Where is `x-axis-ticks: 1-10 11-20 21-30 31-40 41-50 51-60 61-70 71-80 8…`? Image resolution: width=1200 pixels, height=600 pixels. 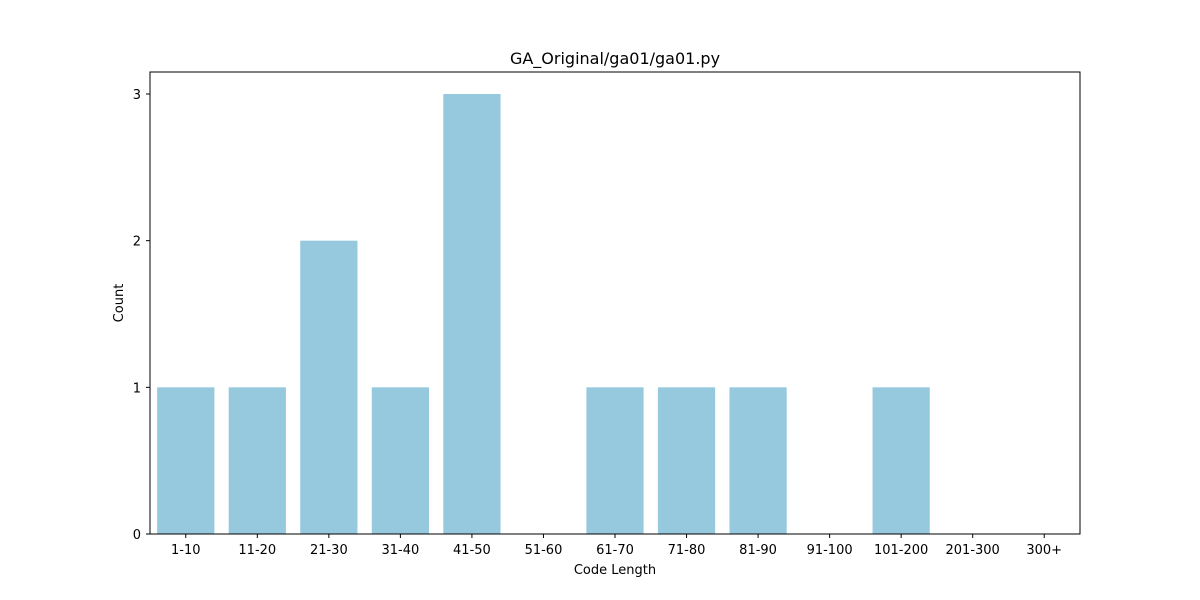 x-axis-ticks: 1-10 11-20 21-30 31-40 41-50 51-60 61-70 71-80 8… is located at coordinates (616, 546).